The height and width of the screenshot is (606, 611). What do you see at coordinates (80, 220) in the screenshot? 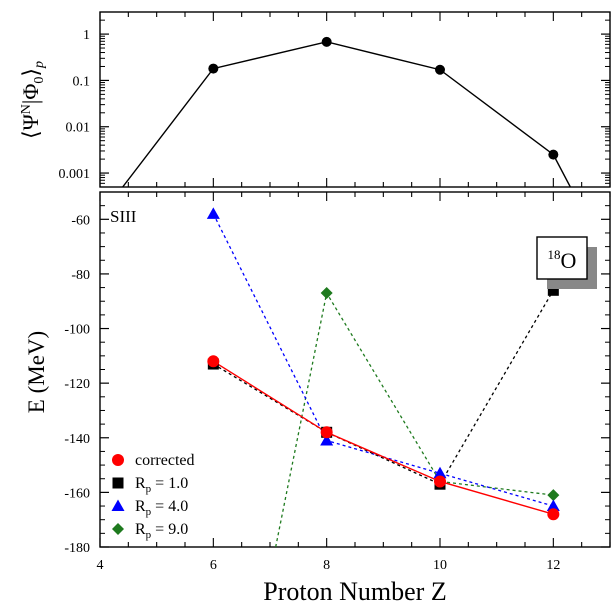
I see `bottom-y-tick-label: -60` at bounding box center [80, 220].